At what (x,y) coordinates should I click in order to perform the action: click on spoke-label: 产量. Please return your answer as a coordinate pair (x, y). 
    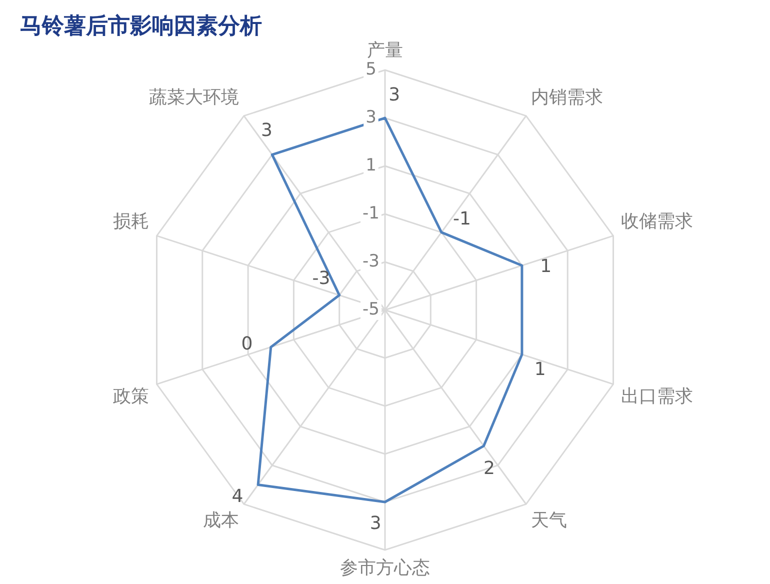
    Looking at the image, I should click on (385, 50).